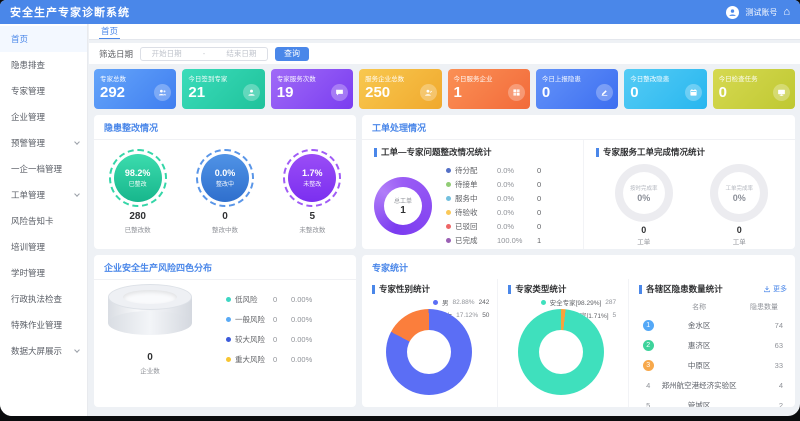  Describe the element at coordinates (786, 11) in the screenshot. I see `home-icon: ⌂` at that location.